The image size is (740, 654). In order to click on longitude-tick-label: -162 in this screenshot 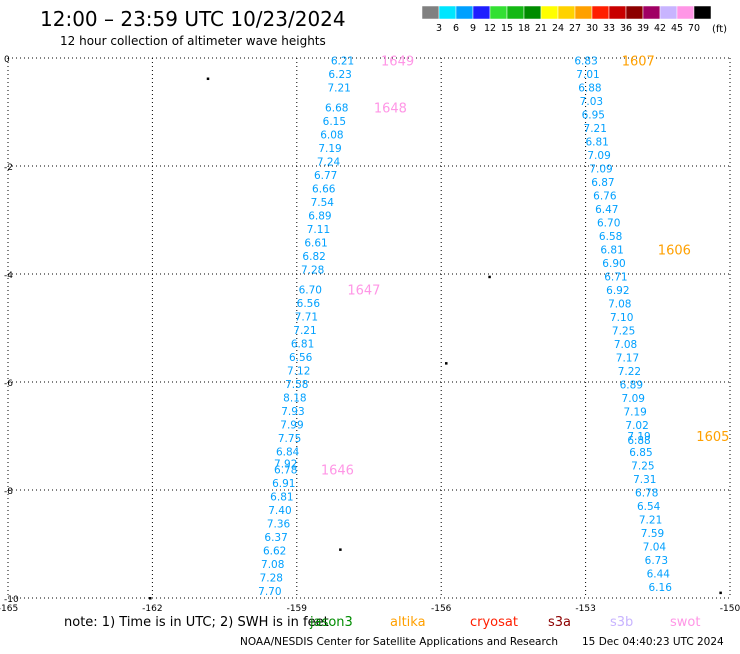, I will do `click(152, 609)`.